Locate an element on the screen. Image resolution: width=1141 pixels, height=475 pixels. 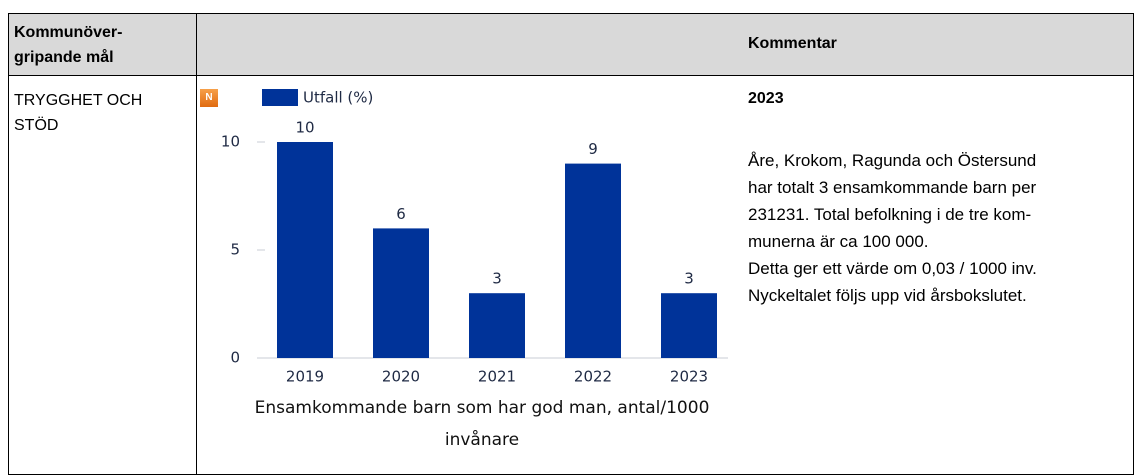
x-tick-label: 2022 is located at coordinates (593, 377).